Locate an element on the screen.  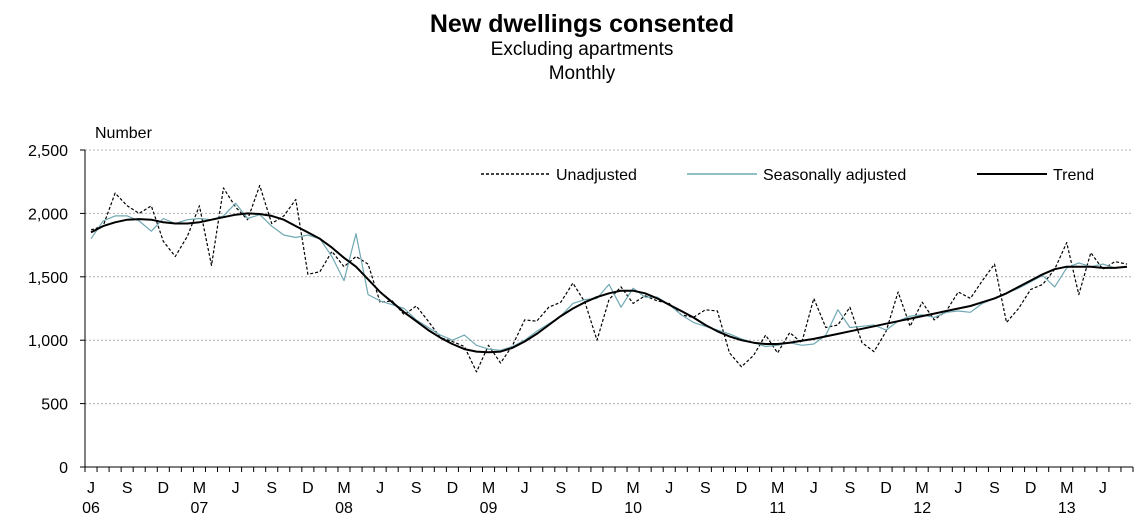
y-tick-label: 2,500 is located at coordinates (48, 151).